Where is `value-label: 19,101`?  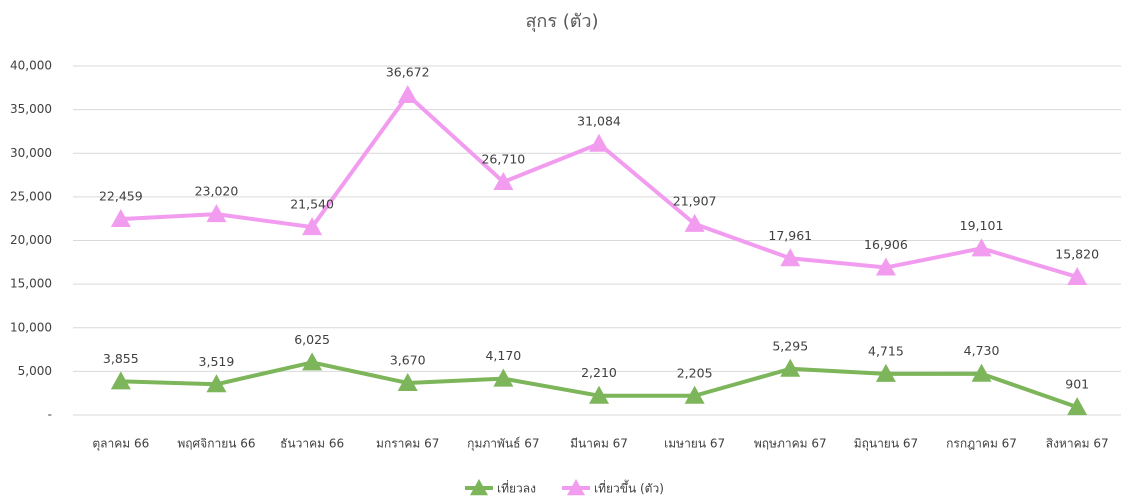 value-label: 19,101 is located at coordinates (982, 225).